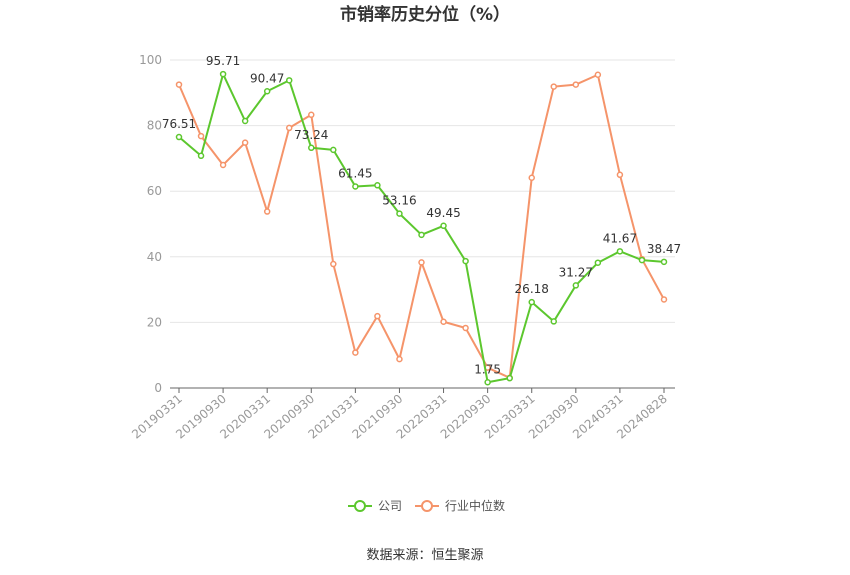 The width and height of the screenshot is (850, 575). I want to click on data-label: 41.67, so click(620, 238).